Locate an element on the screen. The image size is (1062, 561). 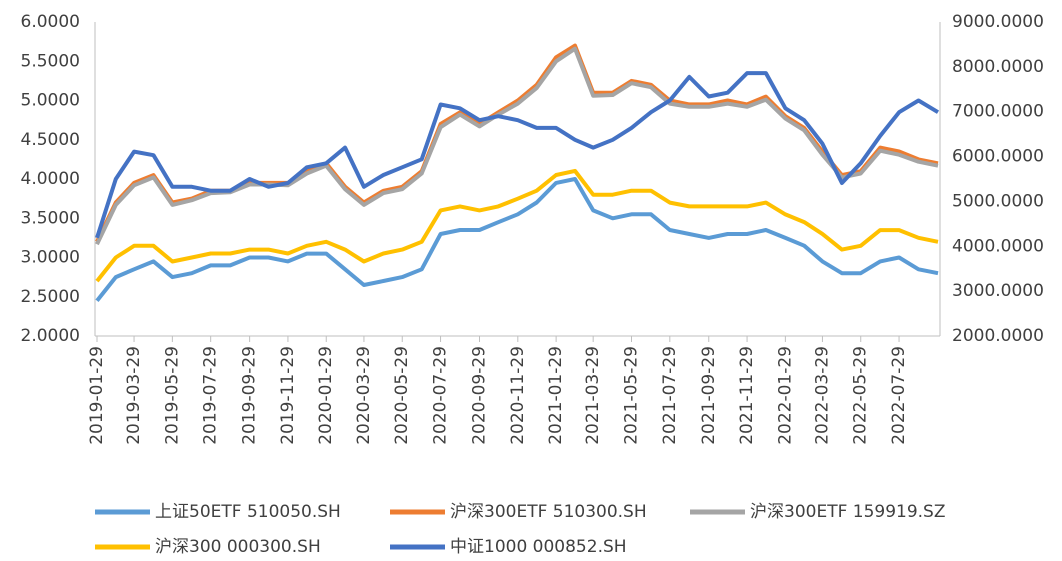
y-tick-label: 2.5000 is located at coordinates (50, 297).